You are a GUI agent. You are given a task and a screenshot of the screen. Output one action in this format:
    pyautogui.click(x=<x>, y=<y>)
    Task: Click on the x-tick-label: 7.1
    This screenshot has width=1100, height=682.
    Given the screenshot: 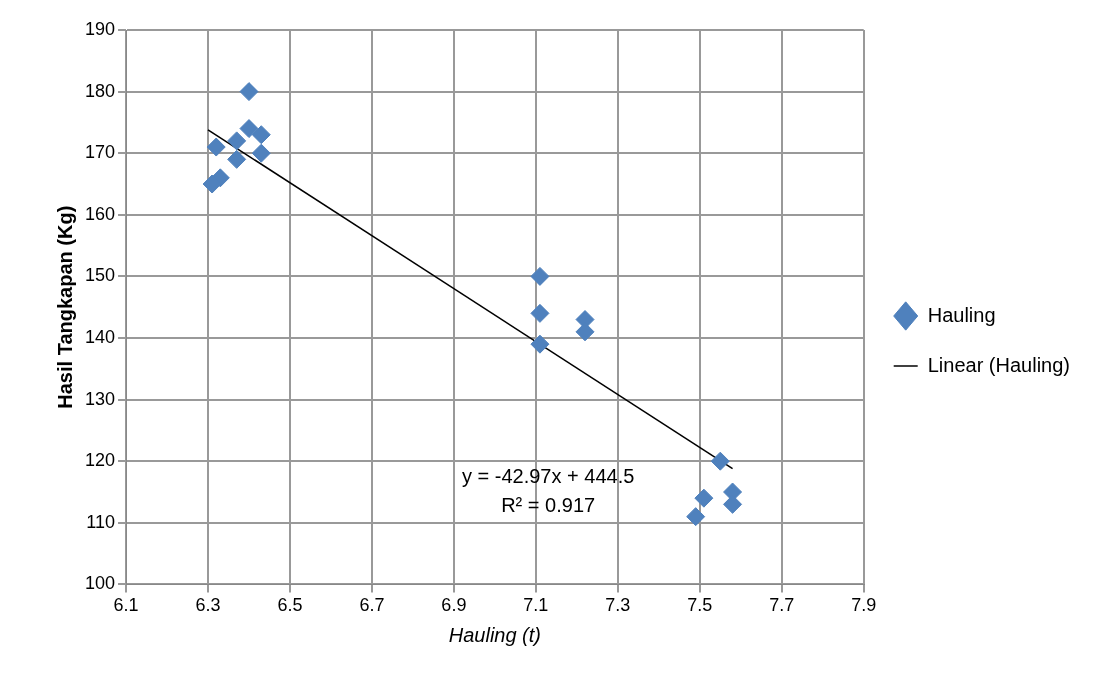 What is the action you would take?
    pyautogui.click(x=536, y=605)
    